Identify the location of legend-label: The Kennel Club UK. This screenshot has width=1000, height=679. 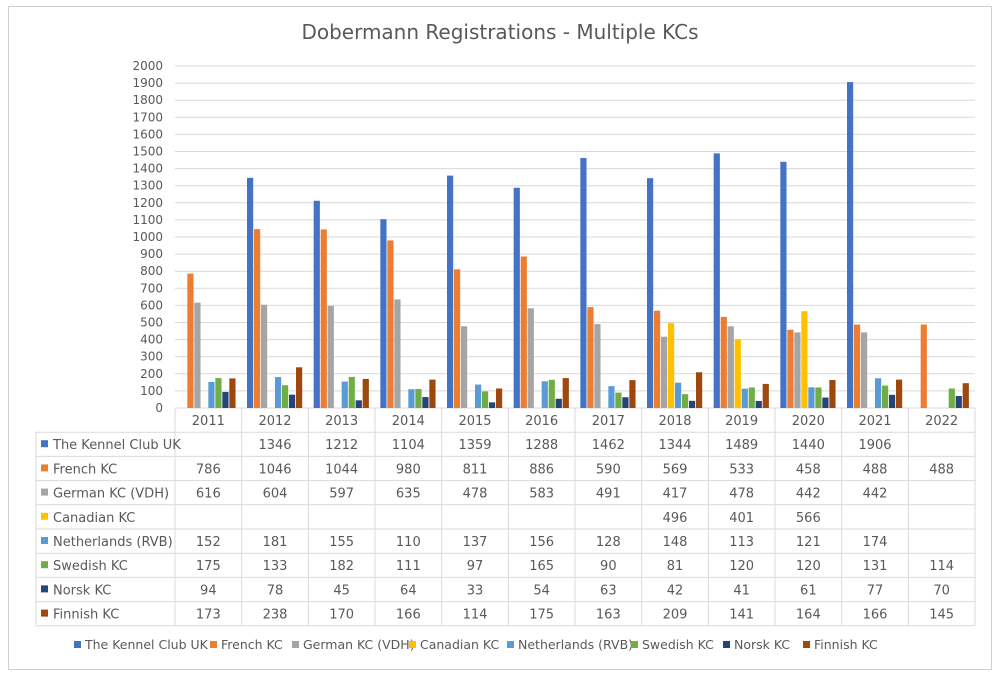
(146, 644).